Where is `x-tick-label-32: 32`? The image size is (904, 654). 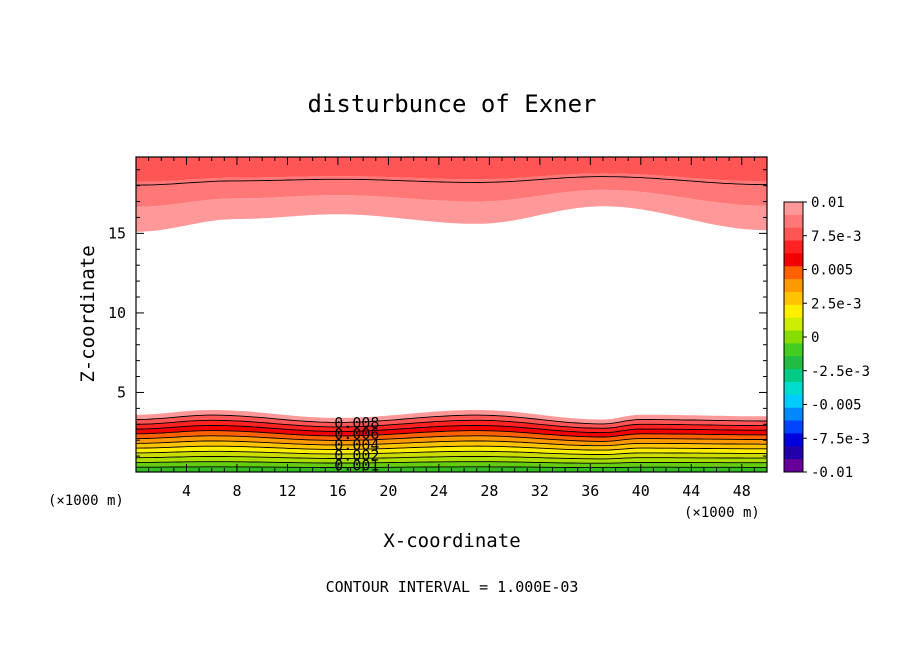 x-tick-label-32: 32 is located at coordinates (540, 491).